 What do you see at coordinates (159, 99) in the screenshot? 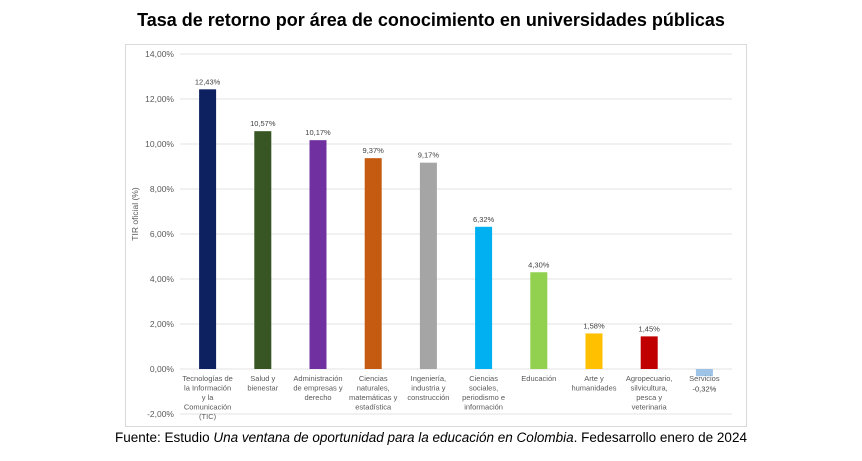
I see `y-tick-label: 12,00%` at bounding box center [159, 99].